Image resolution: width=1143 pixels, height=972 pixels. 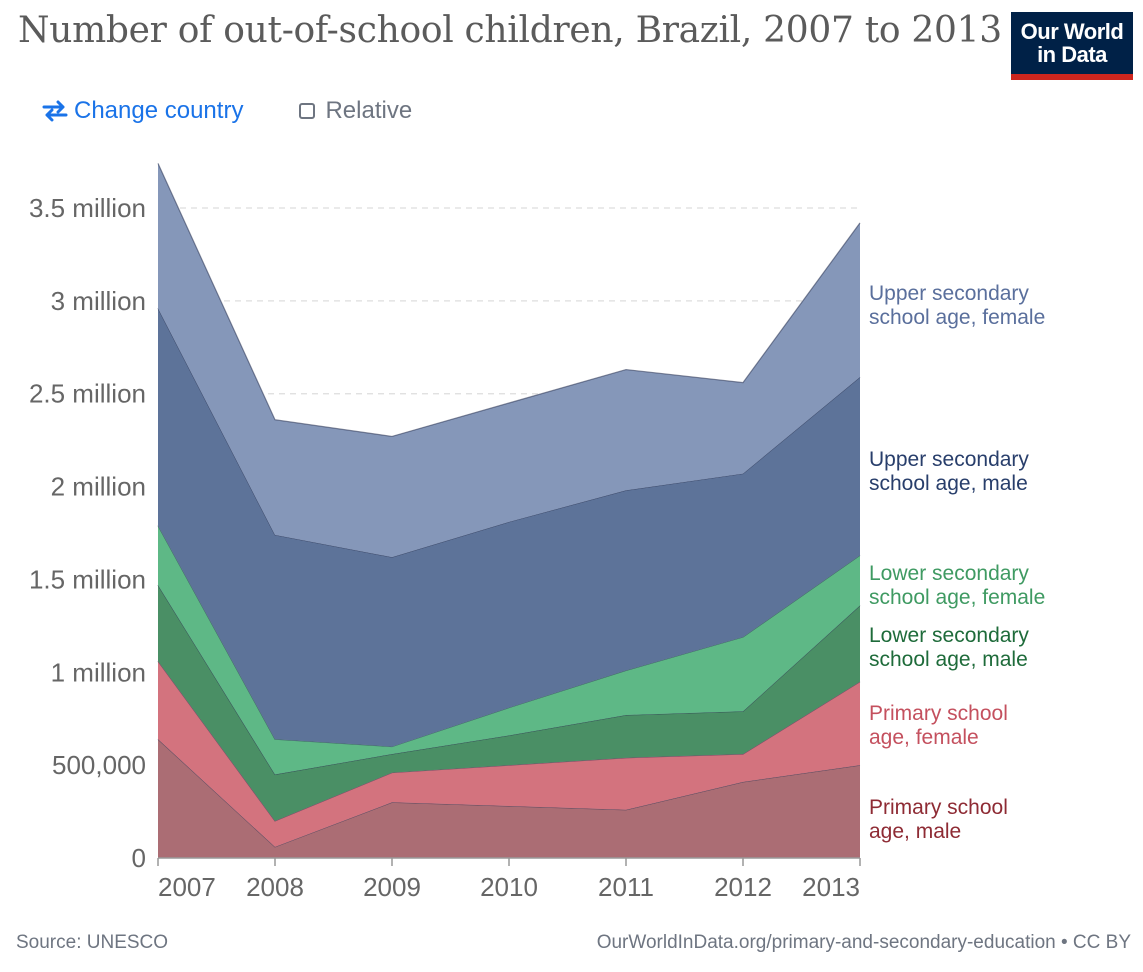 I want to click on x-tick-label: 2007, so click(x=187, y=887).